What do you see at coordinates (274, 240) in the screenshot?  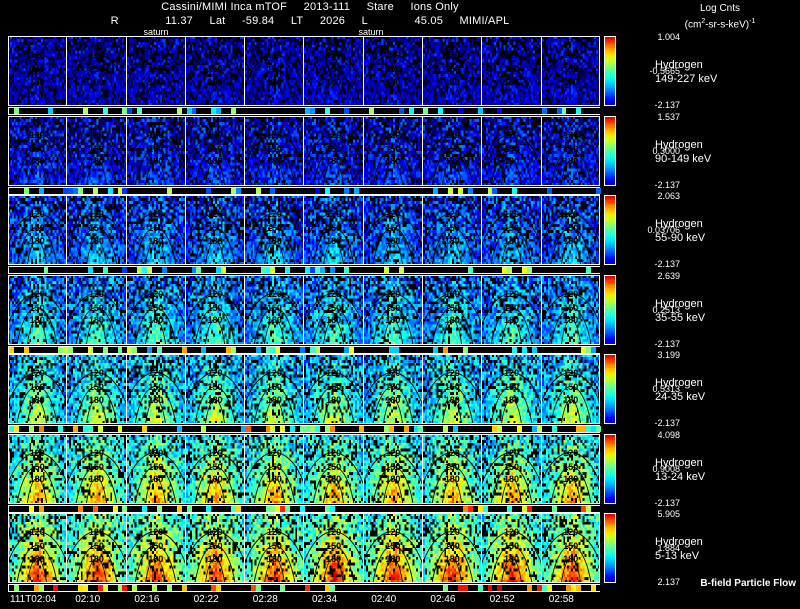 I see `contour-label: 180` at bounding box center [274, 240].